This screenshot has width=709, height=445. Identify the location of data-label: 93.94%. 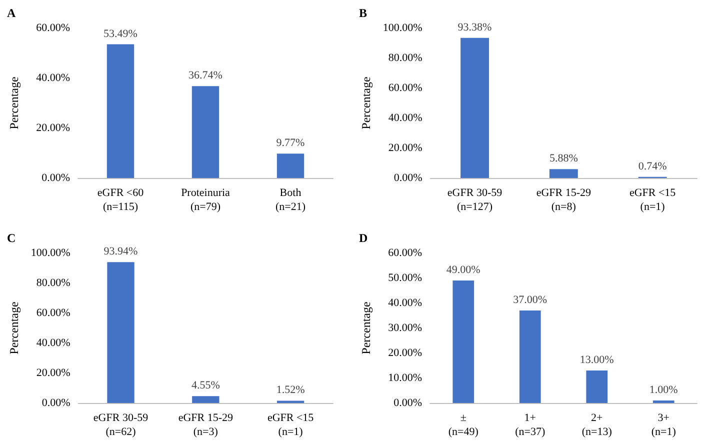
(121, 252).